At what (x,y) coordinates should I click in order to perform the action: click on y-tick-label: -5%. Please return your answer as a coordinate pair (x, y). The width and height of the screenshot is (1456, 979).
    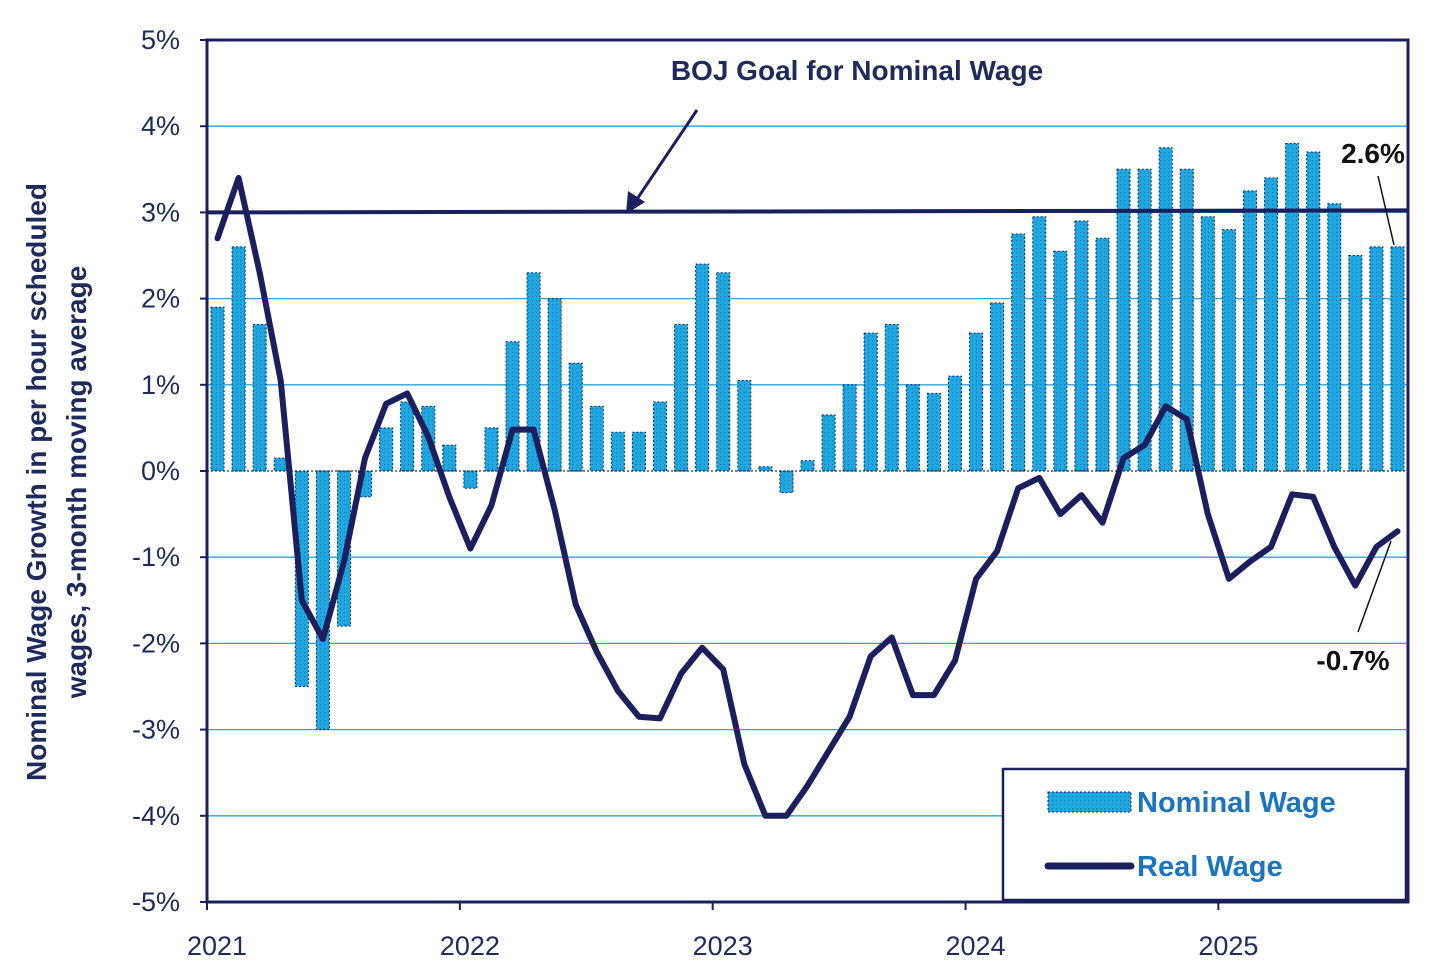
    Looking at the image, I should click on (156, 902).